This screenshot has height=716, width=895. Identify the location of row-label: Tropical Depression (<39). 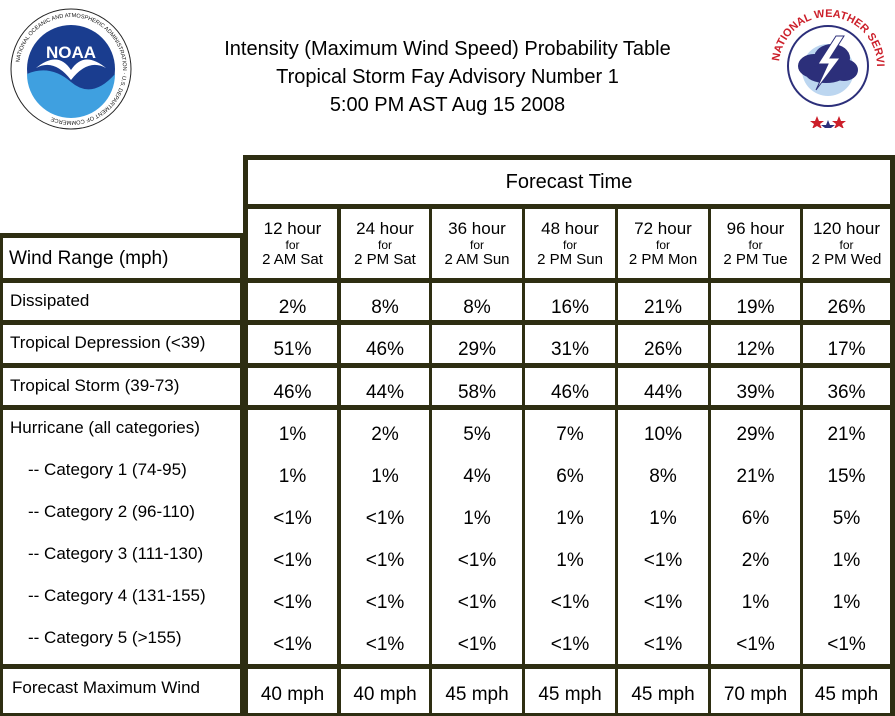
(108, 342).